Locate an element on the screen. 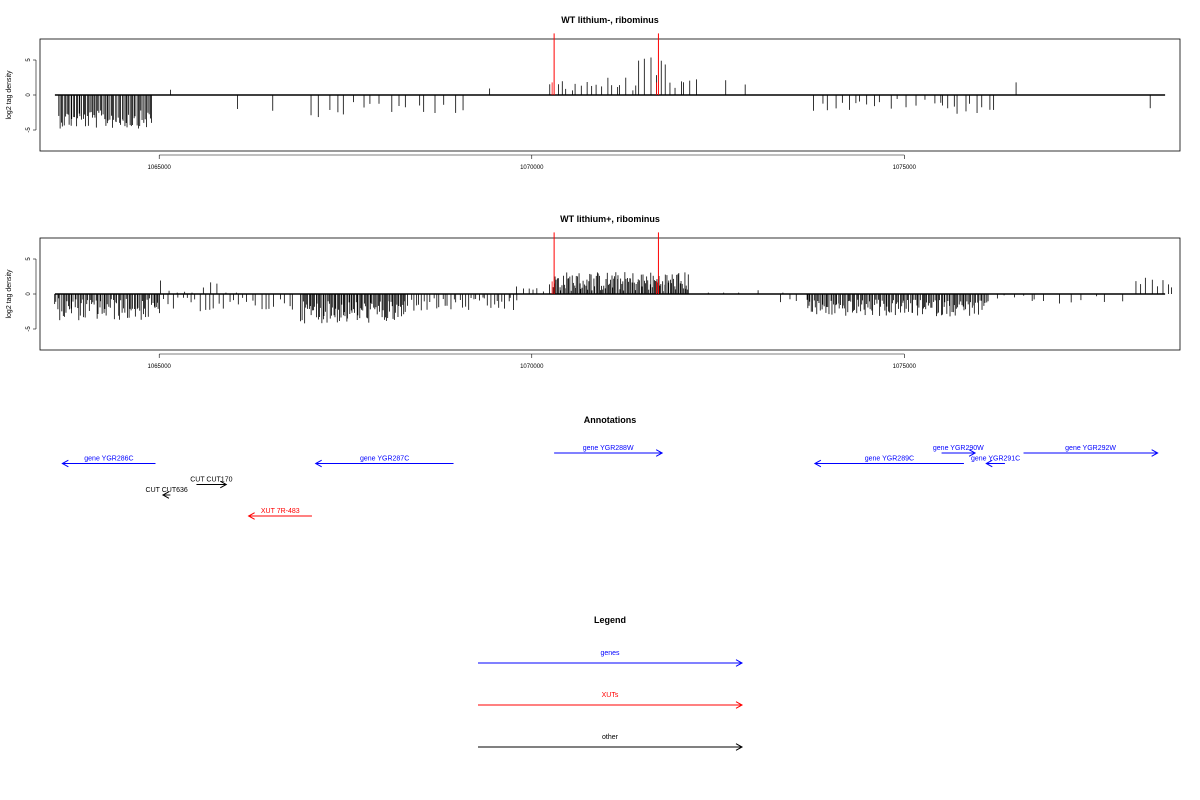 The width and height of the screenshot is (1200, 800). legend-label: genes is located at coordinates (610, 653).